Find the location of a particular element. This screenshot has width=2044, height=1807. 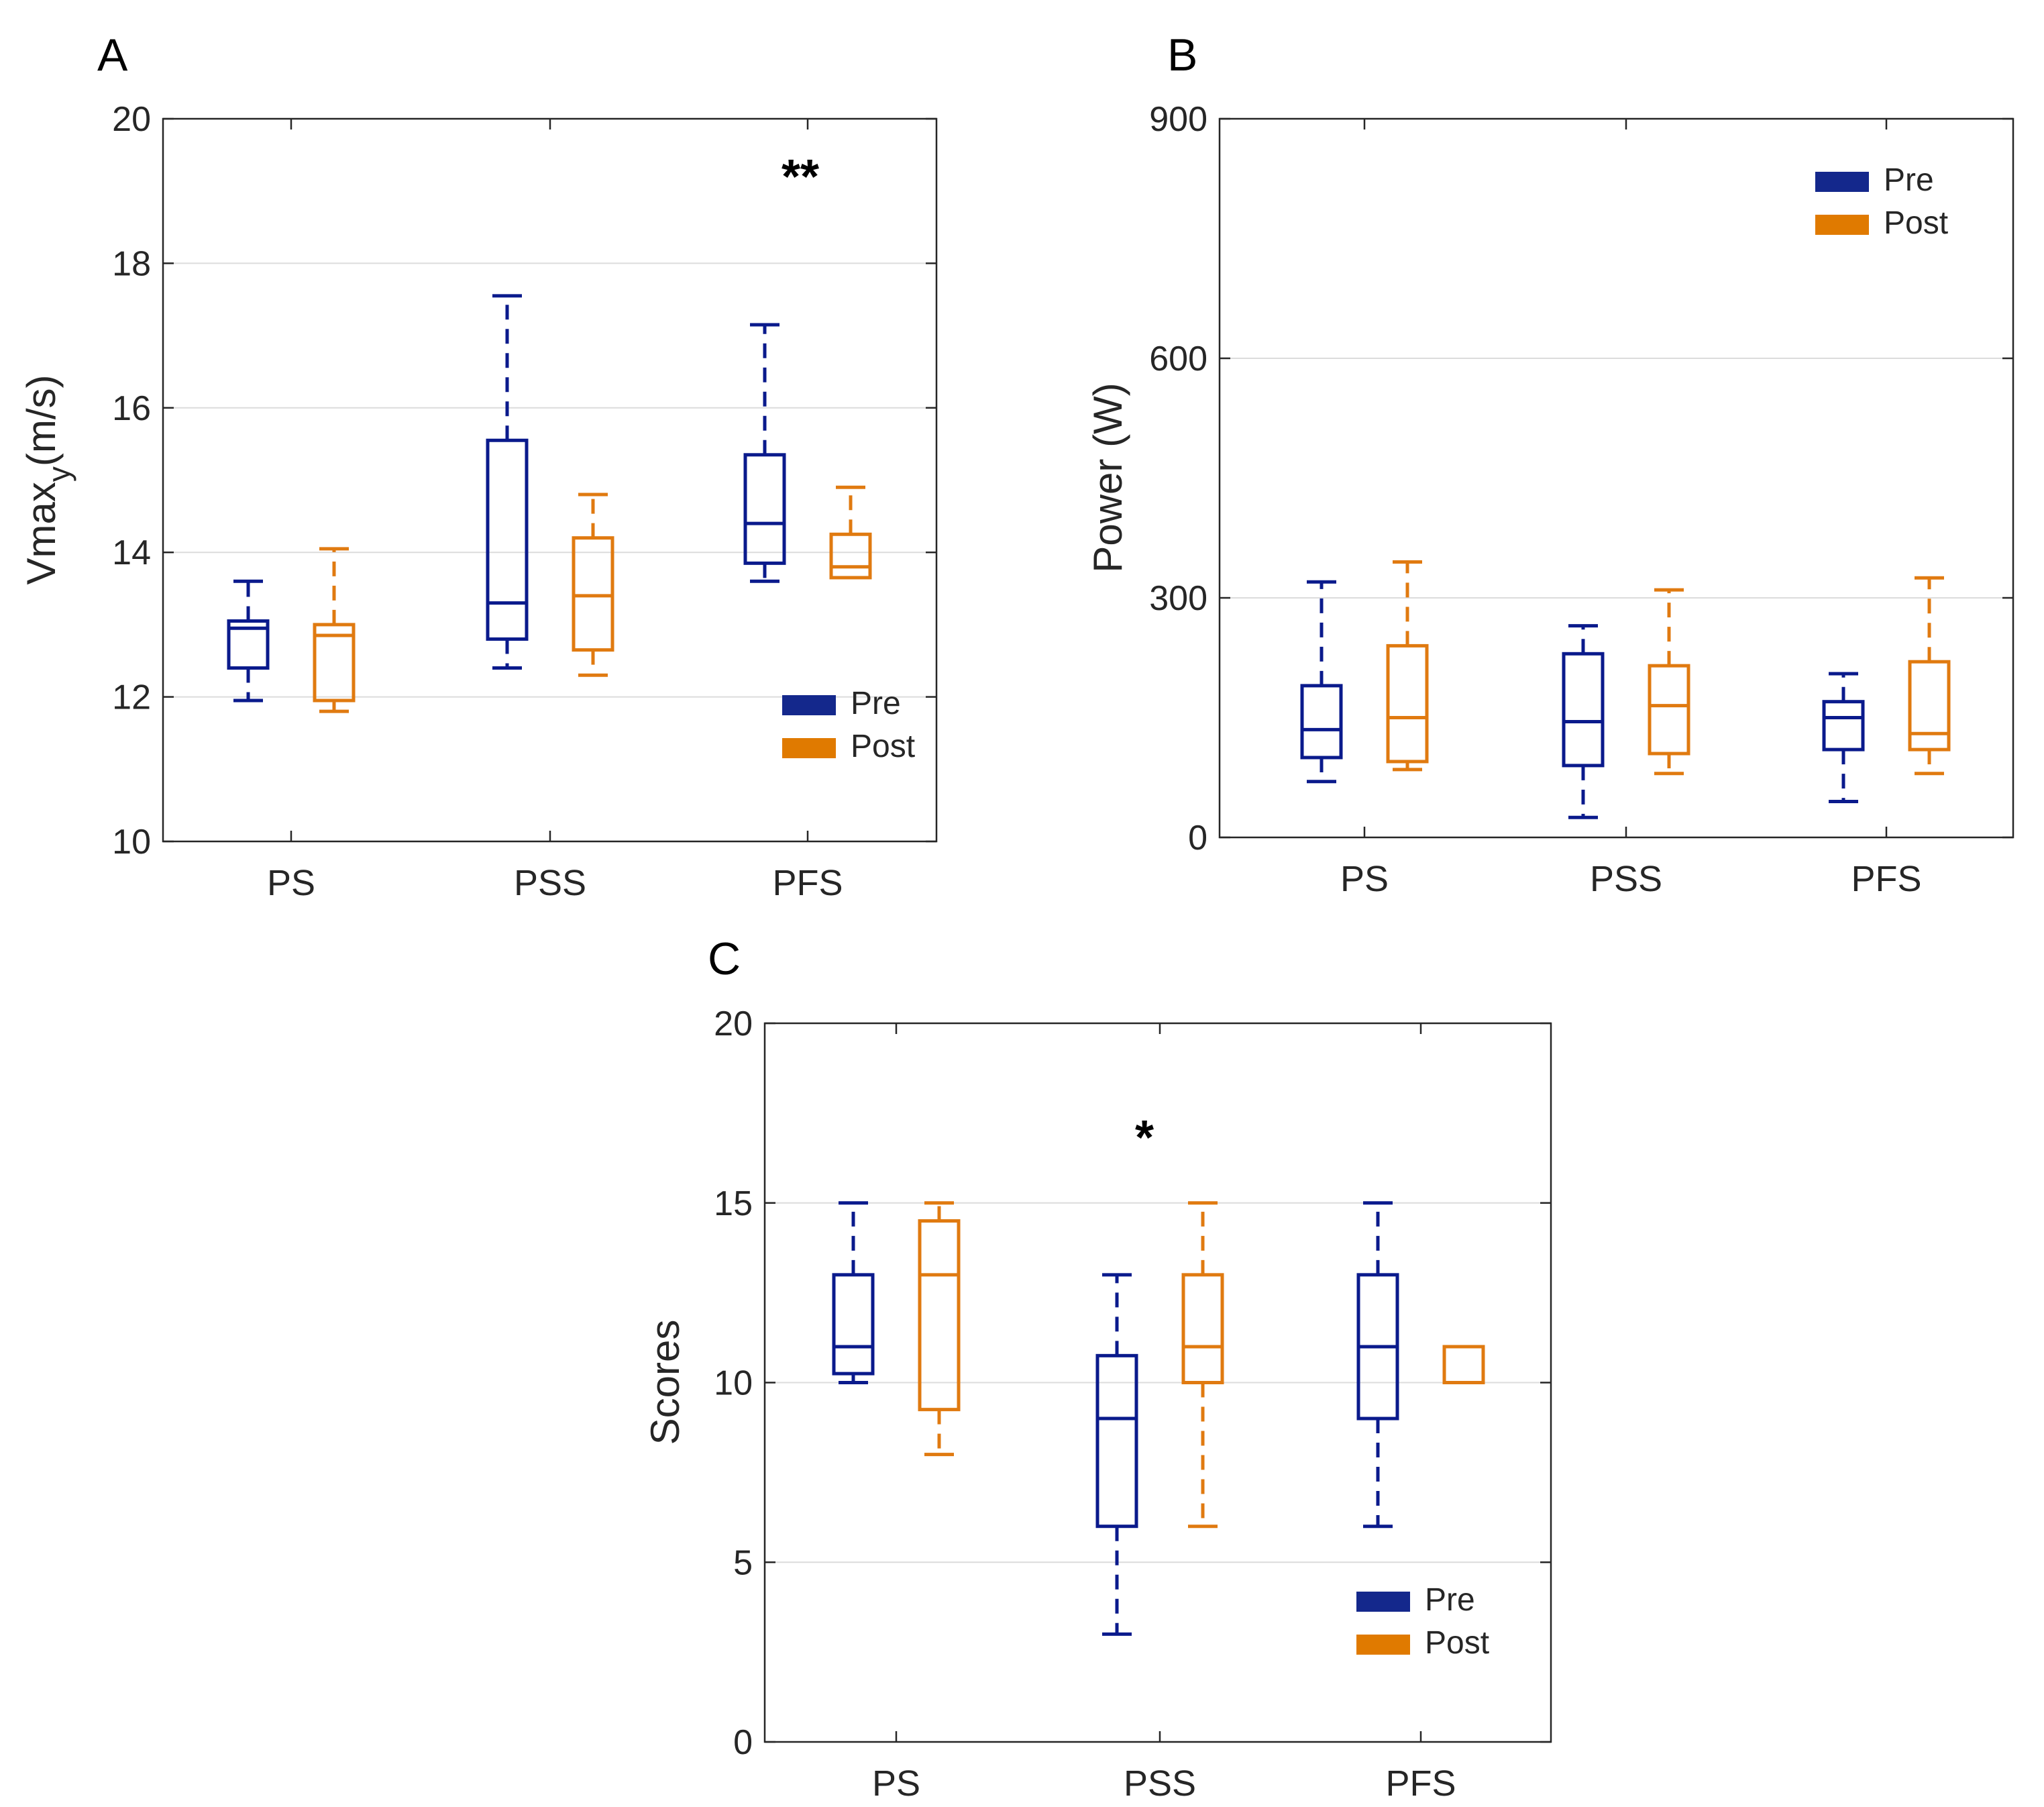

panel-a-significance: ** is located at coordinates (801, 177).